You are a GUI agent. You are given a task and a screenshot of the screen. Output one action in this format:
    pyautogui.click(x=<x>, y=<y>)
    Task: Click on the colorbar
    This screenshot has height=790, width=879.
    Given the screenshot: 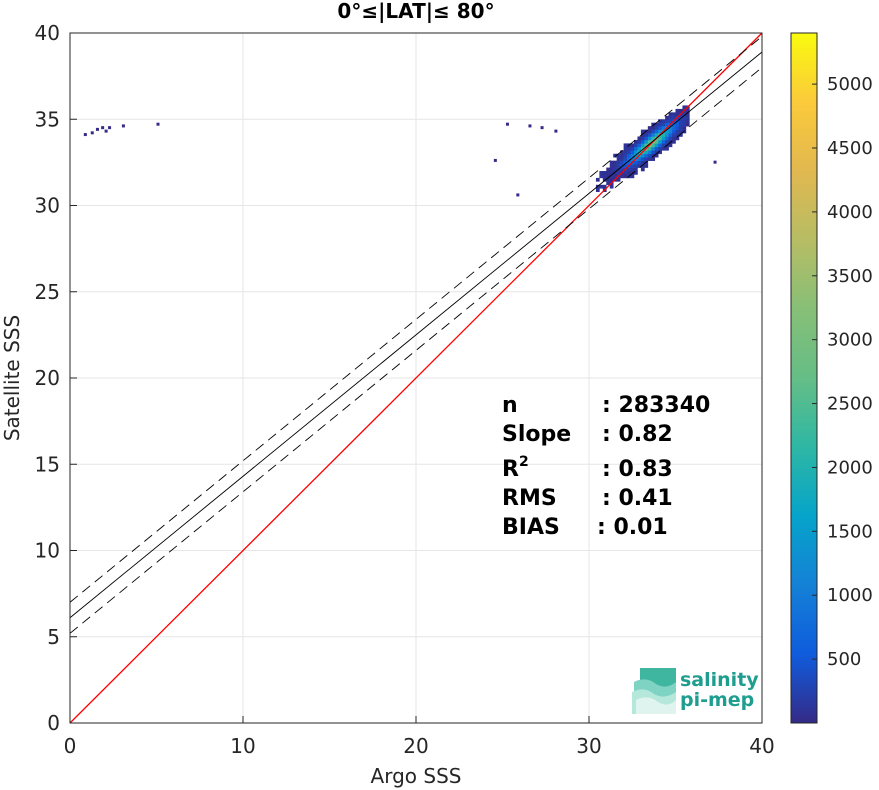 What is the action you would take?
    pyautogui.click(x=804, y=378)
    